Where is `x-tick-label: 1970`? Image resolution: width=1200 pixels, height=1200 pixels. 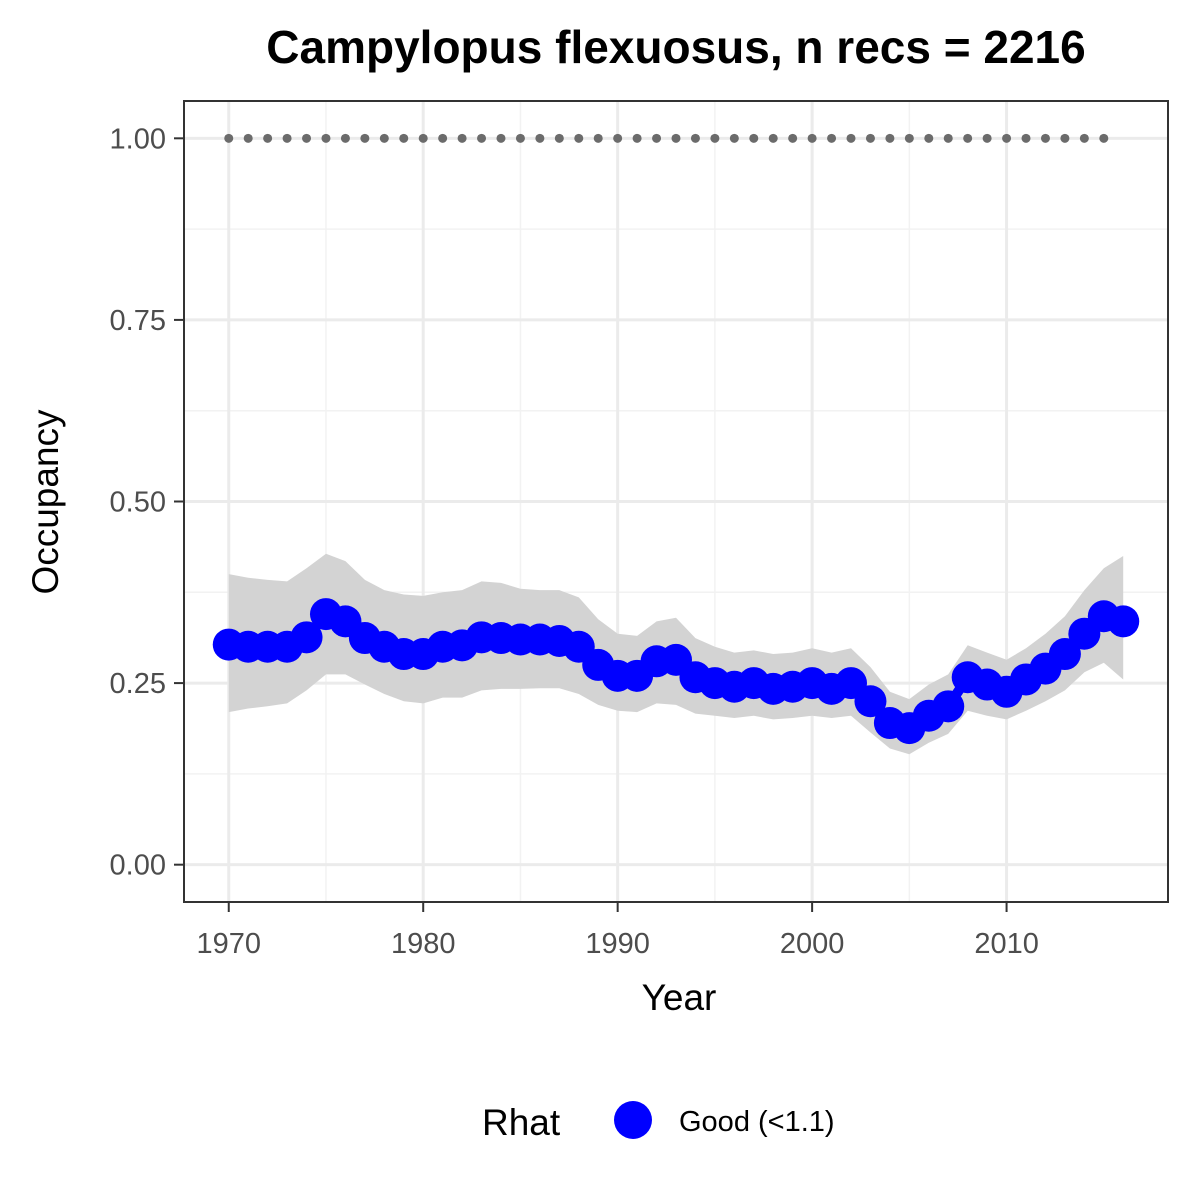 x-tick-label: 1970 is located at coordinates (228, 944).